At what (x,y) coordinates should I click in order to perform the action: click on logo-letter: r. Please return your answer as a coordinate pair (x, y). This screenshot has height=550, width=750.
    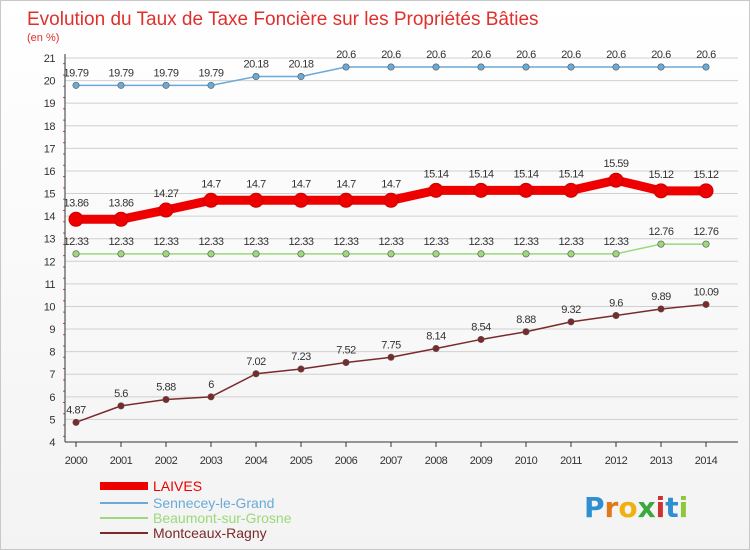
    Looking at the image, I should click on (612, 507).